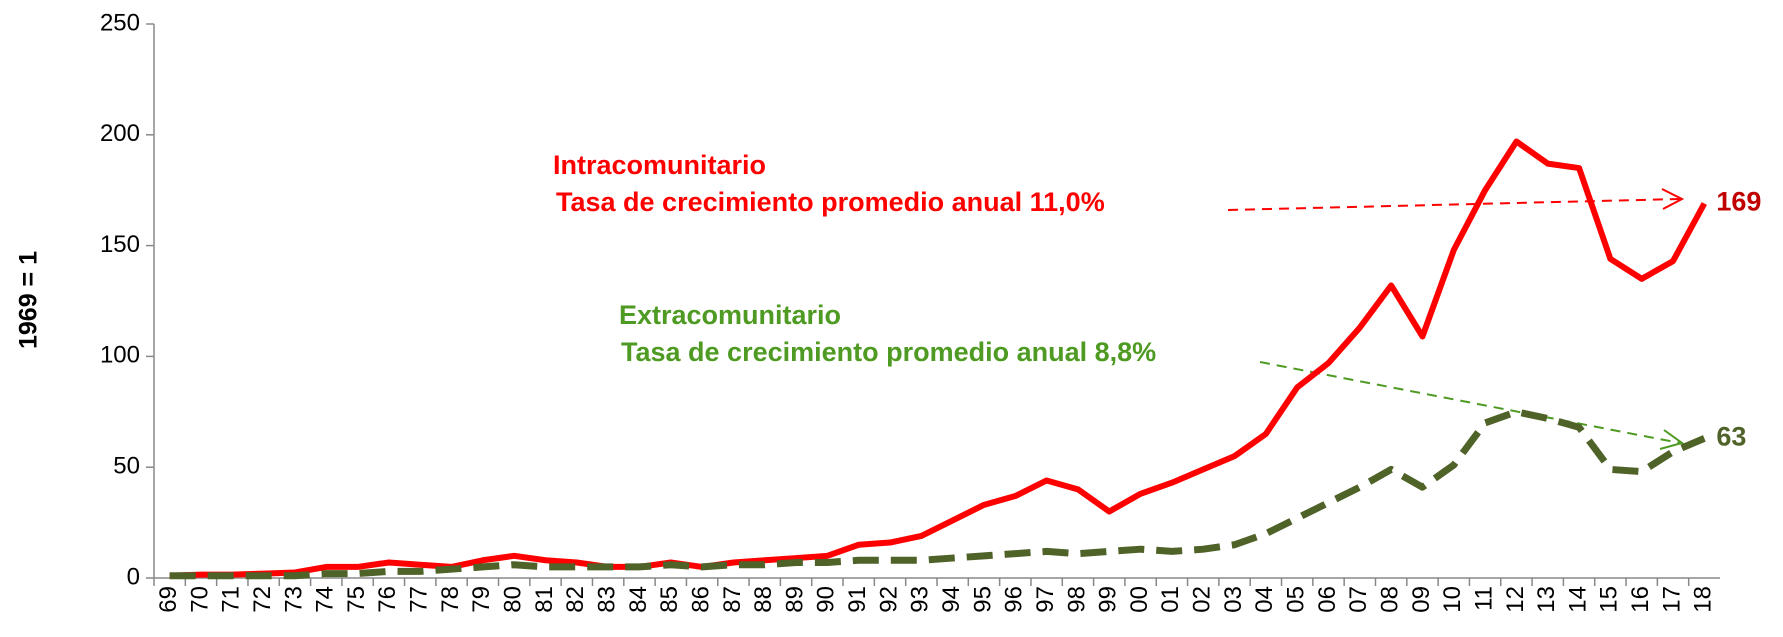  What do you see at coordinates (1421, 599) in the screenshot?
I see `x-tick-label: 09` at bounding box center [1421, 599].